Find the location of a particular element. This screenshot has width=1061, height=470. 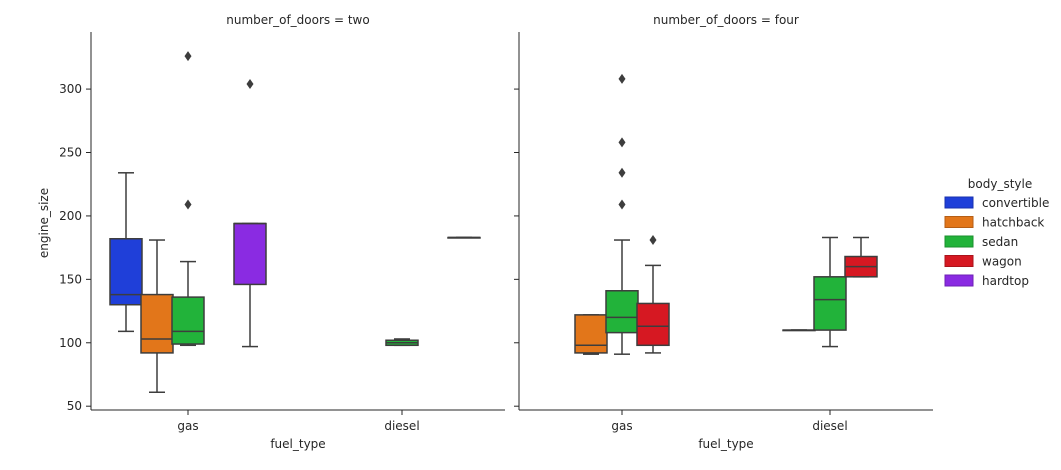

facet-title: number_of_doors = two is located at coordinates (297, 20).